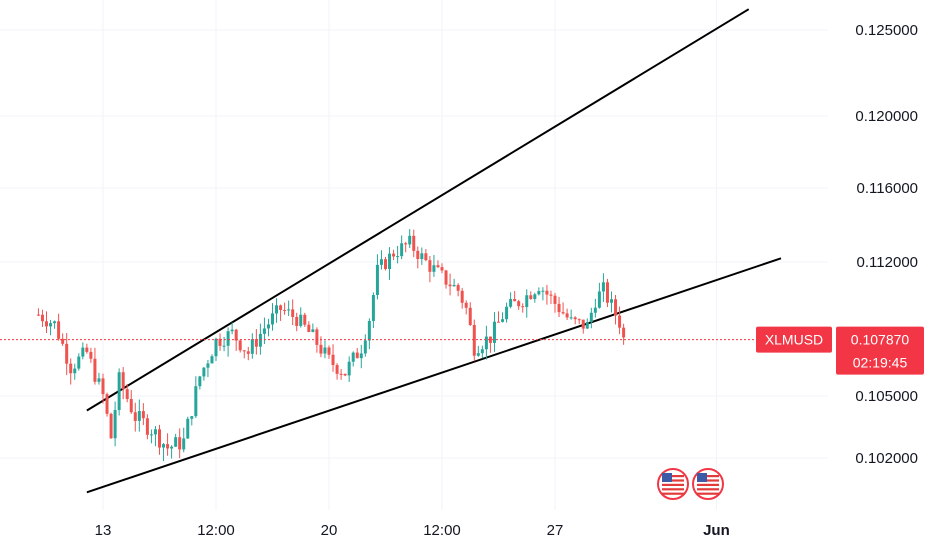 The width and height of the screenshot is (932, 550). What do you see at coordinates (412, 530) in the screenshot?
I see `x-axis: 13 12:00 20 12:00 27 Jun` at bounding box center [412, 530].